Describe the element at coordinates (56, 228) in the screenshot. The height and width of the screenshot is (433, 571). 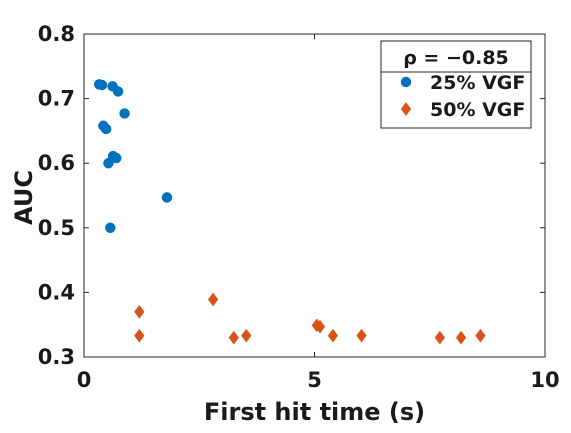
I see `y-tick-label: 0.5` at that location.